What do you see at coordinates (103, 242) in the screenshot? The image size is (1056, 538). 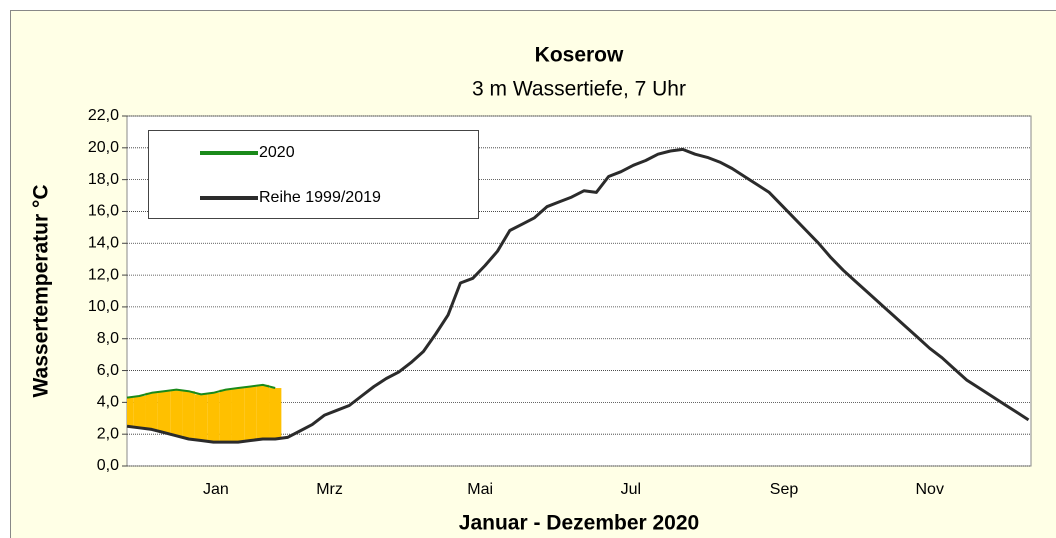 I see `y-tick-label: 14,0` at bounding box center [103, 242].